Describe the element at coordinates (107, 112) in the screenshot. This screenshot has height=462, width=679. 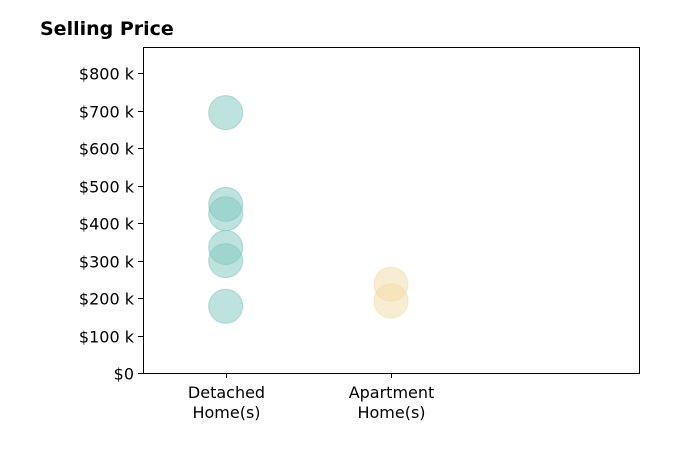
I see `y-tick-label: $700 k` at that location.